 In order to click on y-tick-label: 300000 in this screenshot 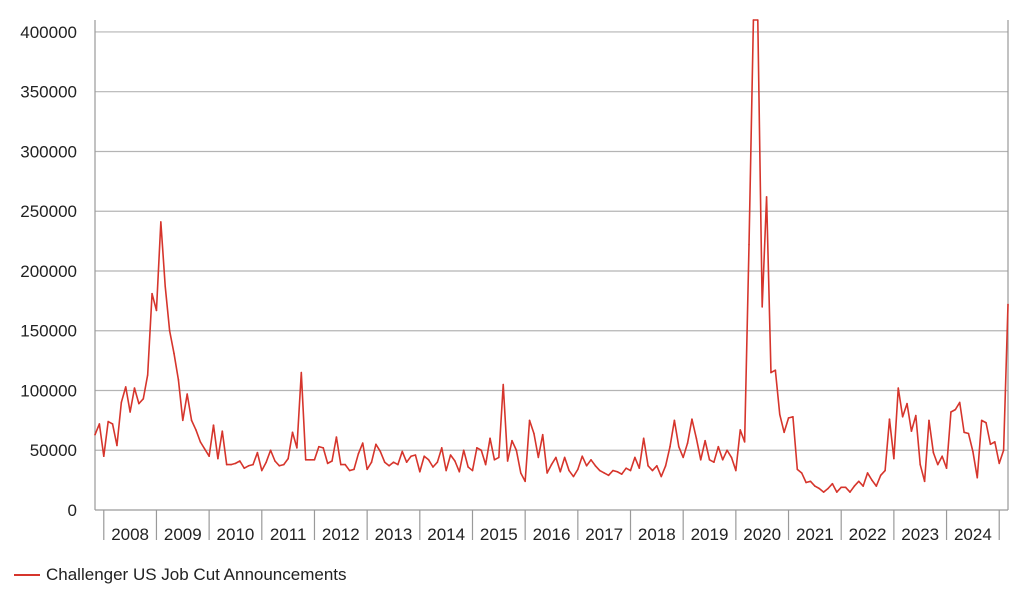, I will do `click(48, 151)`.